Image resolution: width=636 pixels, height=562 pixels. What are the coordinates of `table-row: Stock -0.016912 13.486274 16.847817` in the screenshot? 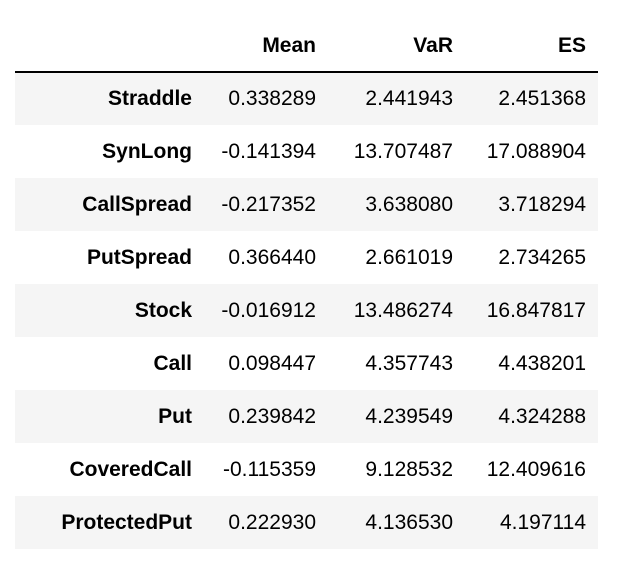 It's located at (306, 310).